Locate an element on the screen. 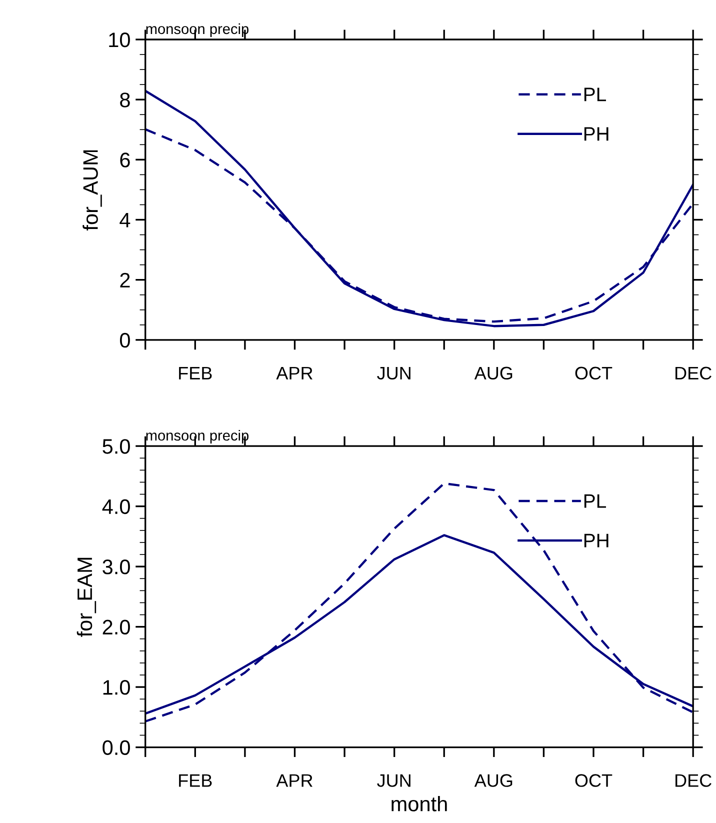 This screenshot has width=716, height=823. y-tick-label: 4.0 is located at coordinates (116, 506).